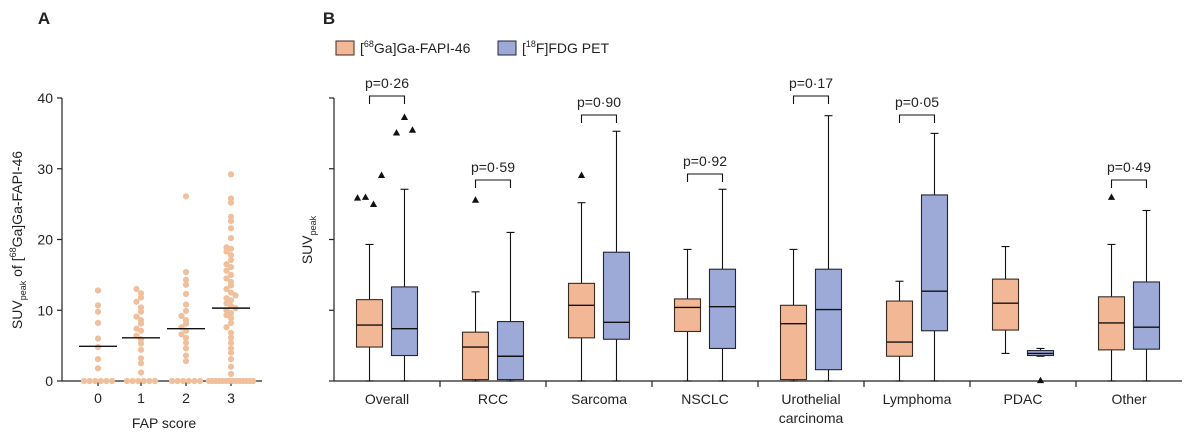  What do you see at coordinates (493, 167) in the screenshot?
I see `panel-b-p-value: p=0·59` at bounding box center [493, 167].